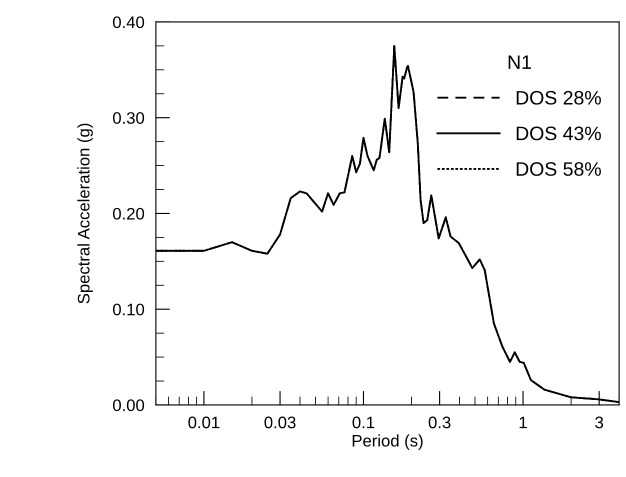 This screenshot has height=477, width=626. Describe the element at coordinates (128, 22) in the screenshot. I see `y-tick-label: 0.40` at that location.